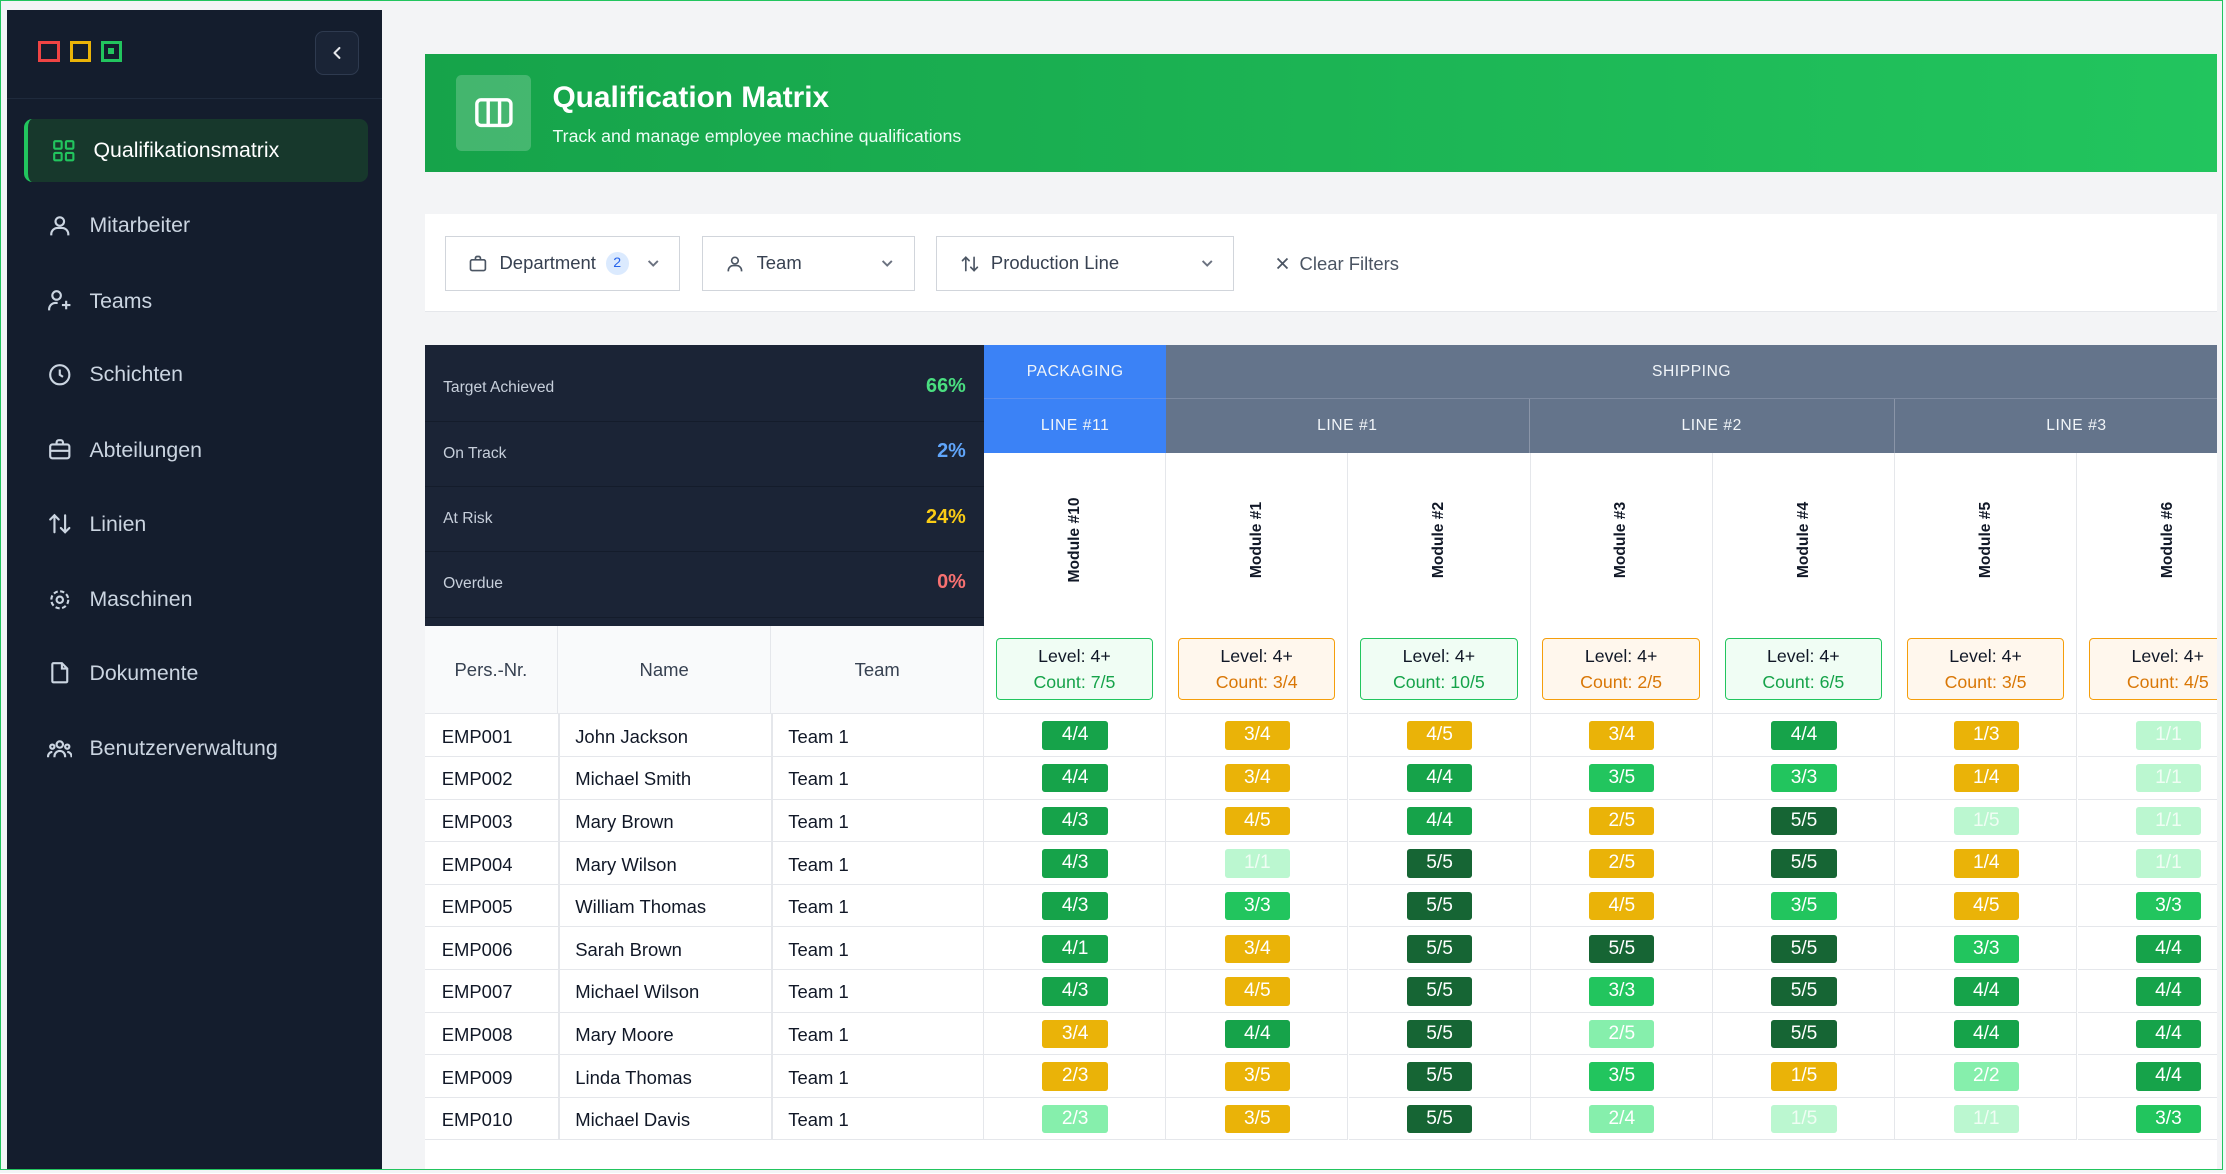 This screenshot has height=1174, width=2226. I want to click on sidebar-item-mitarbeiter: Mitarbeiter, so click(196, 226).